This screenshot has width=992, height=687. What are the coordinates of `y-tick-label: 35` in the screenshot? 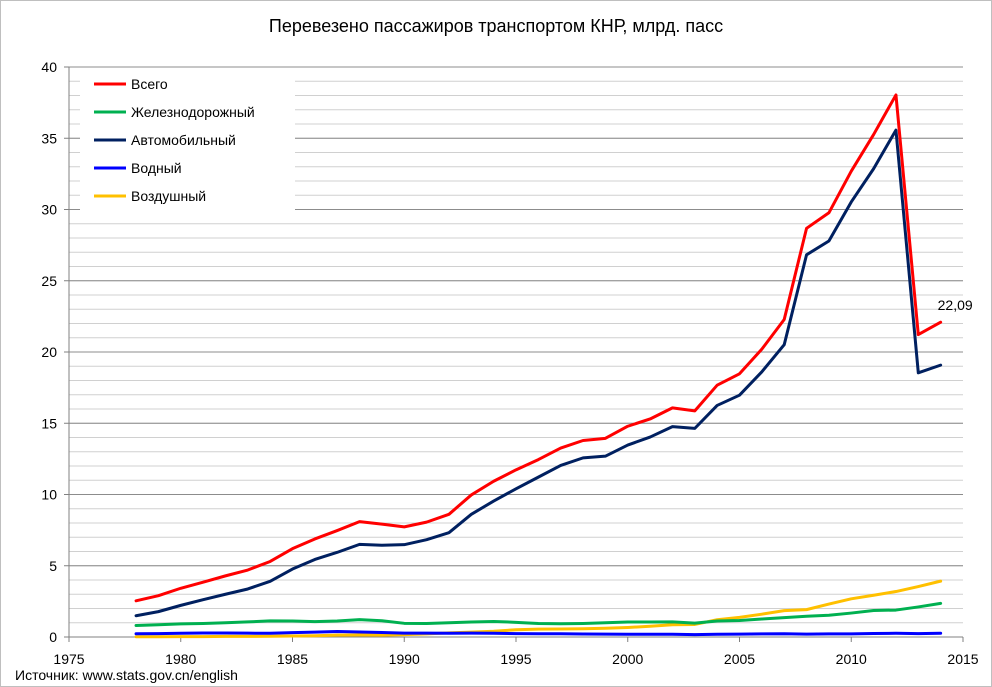 It's located at (49, 138).